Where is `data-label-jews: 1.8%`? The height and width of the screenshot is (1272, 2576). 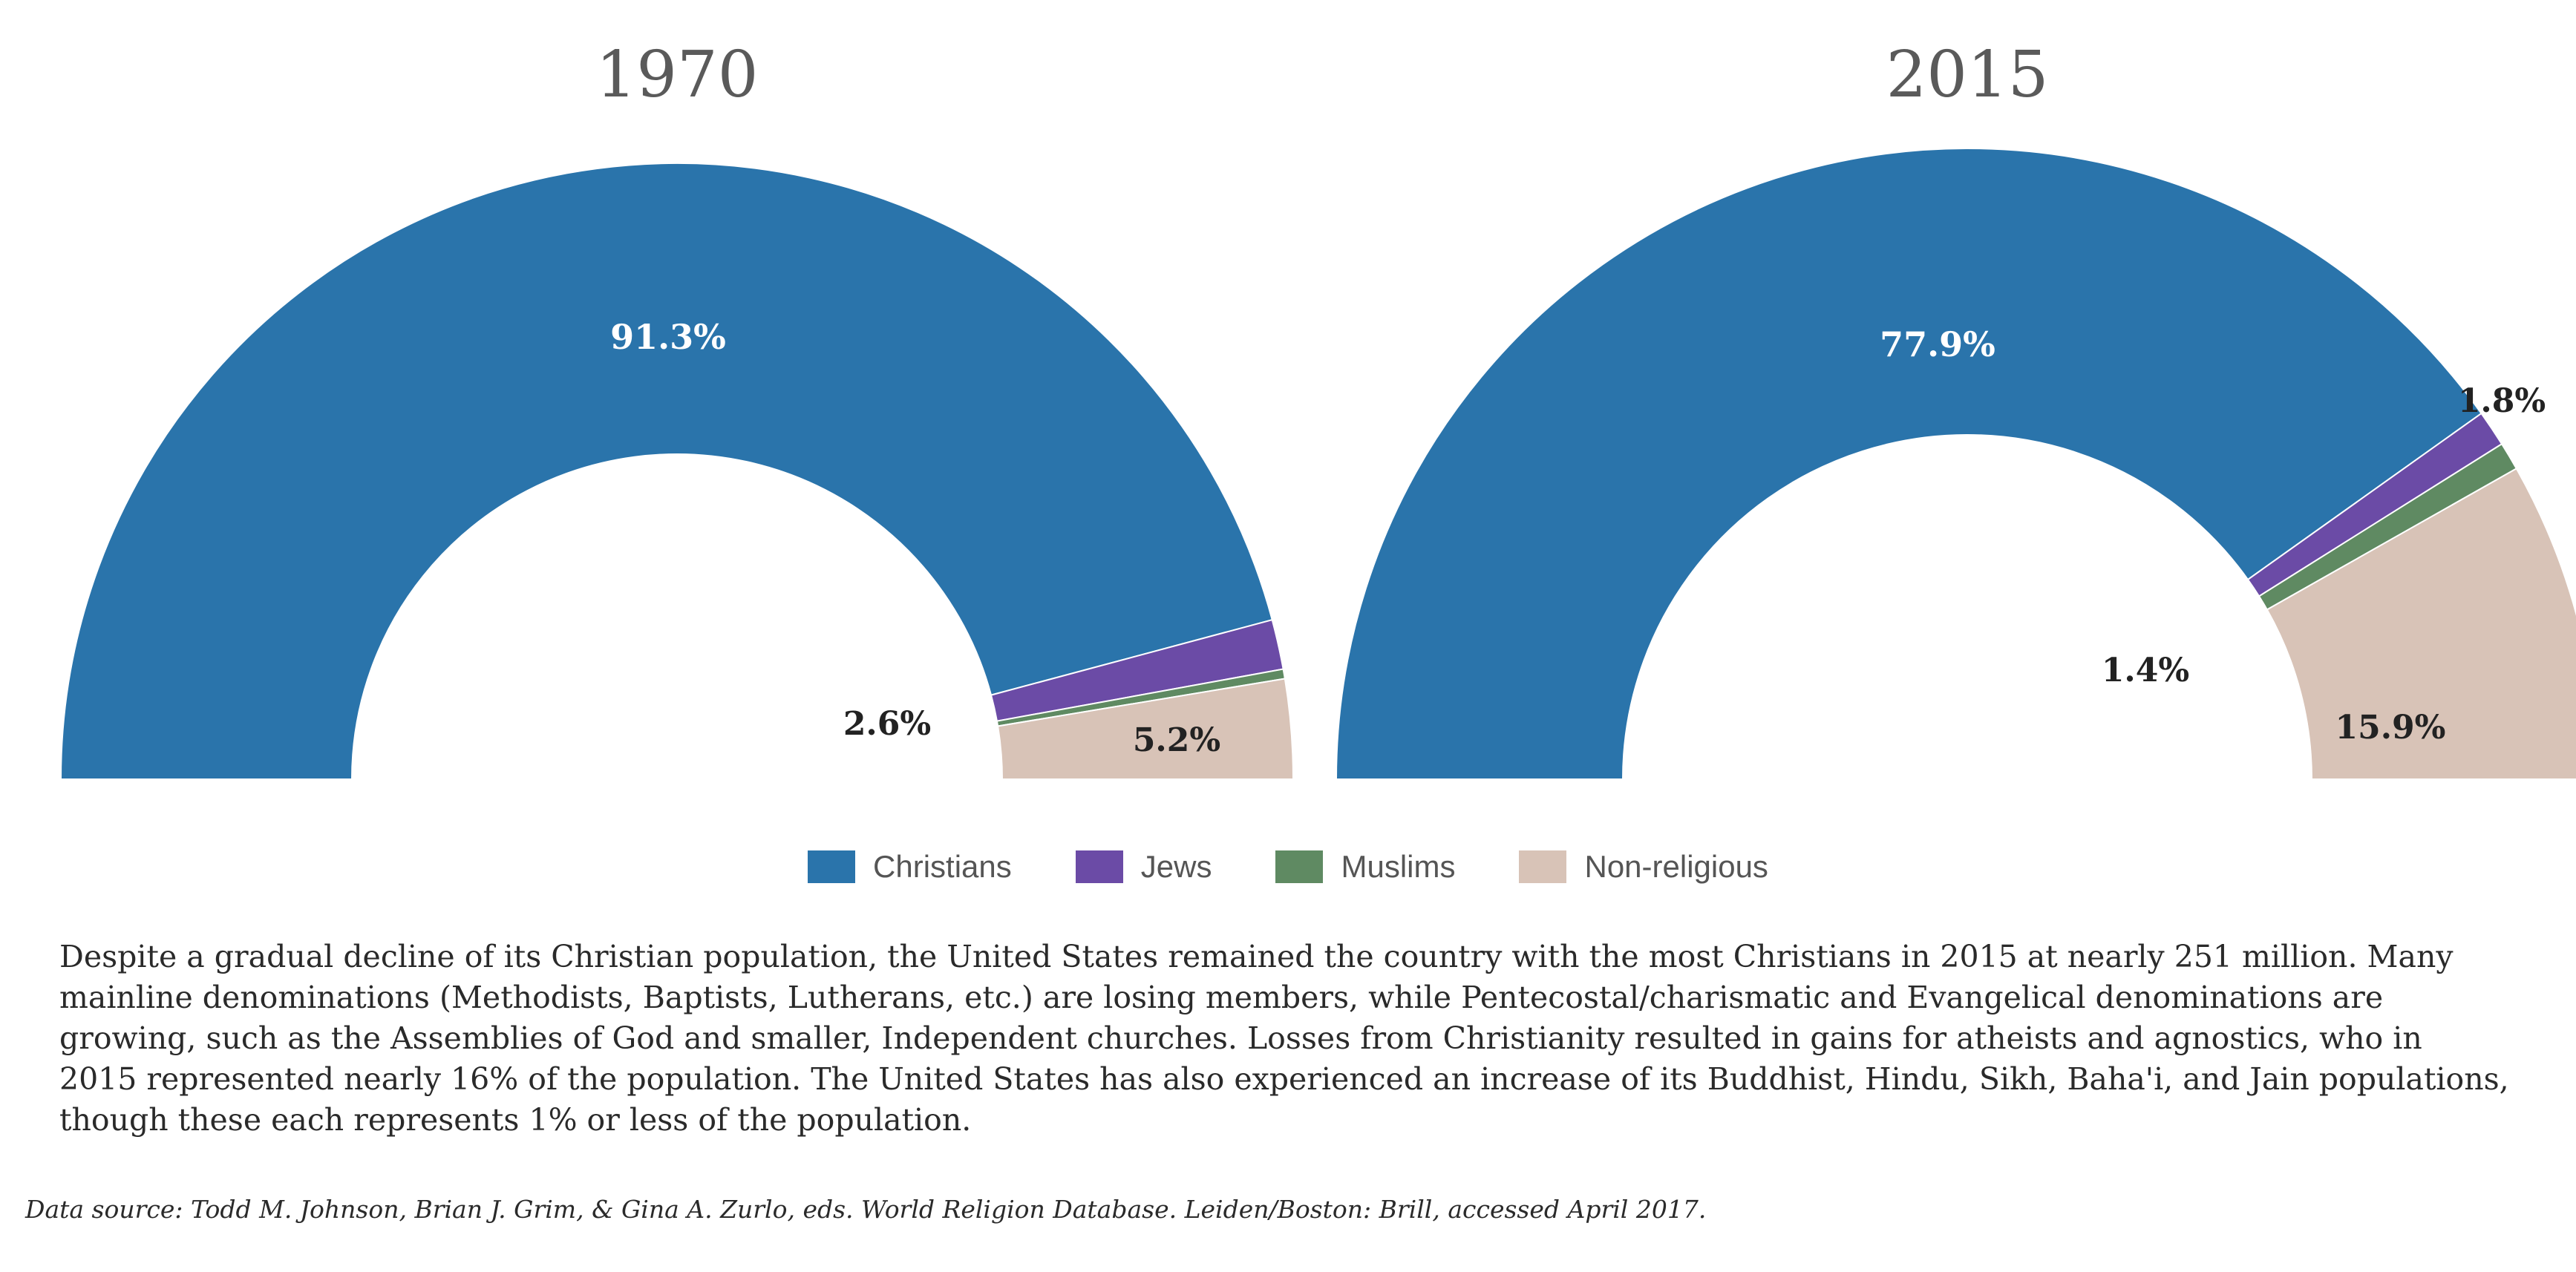
data-label-jews: 1.8% is located at coordinates (2502, 401).